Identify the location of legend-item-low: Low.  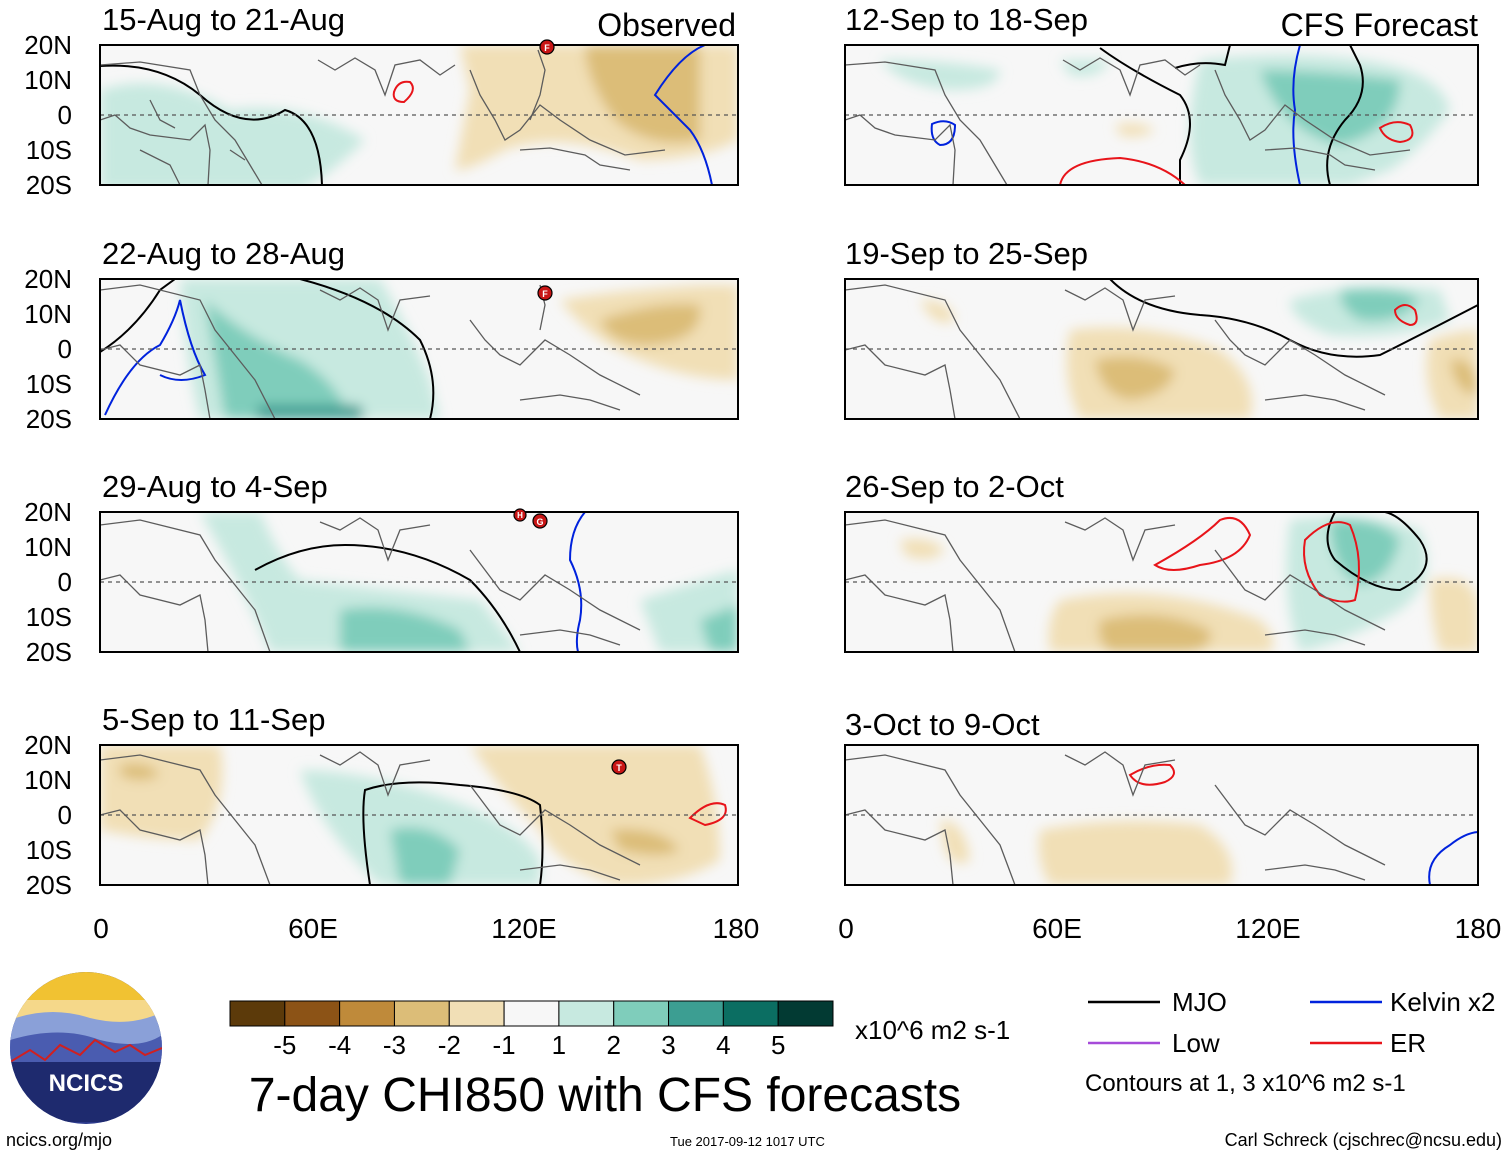
(1154, 1043).